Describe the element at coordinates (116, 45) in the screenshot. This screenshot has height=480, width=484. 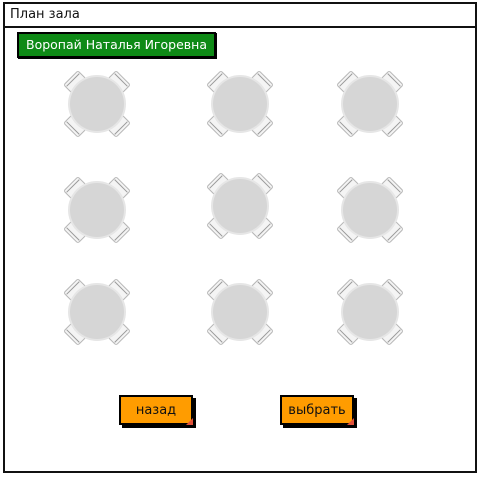
I see `user-name-badge: Воропай Наталья Игоревна` at that location.